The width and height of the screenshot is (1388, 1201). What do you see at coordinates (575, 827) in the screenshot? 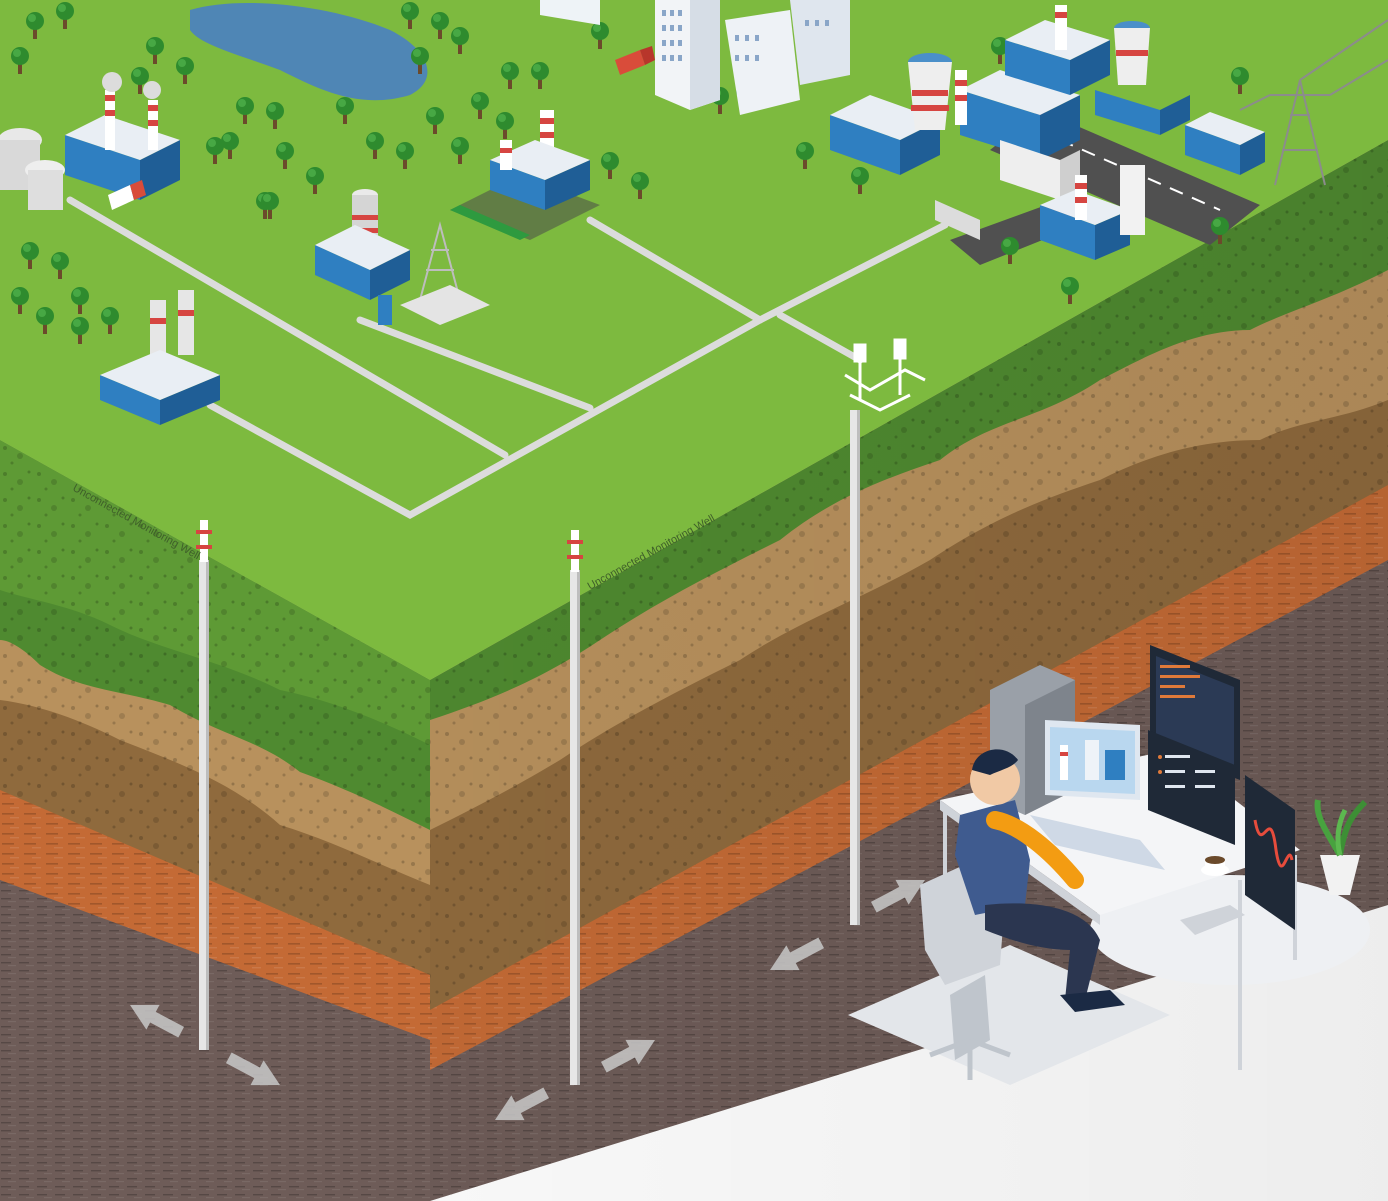
I see `well-casing-middle` at bounding box center [575, 827].